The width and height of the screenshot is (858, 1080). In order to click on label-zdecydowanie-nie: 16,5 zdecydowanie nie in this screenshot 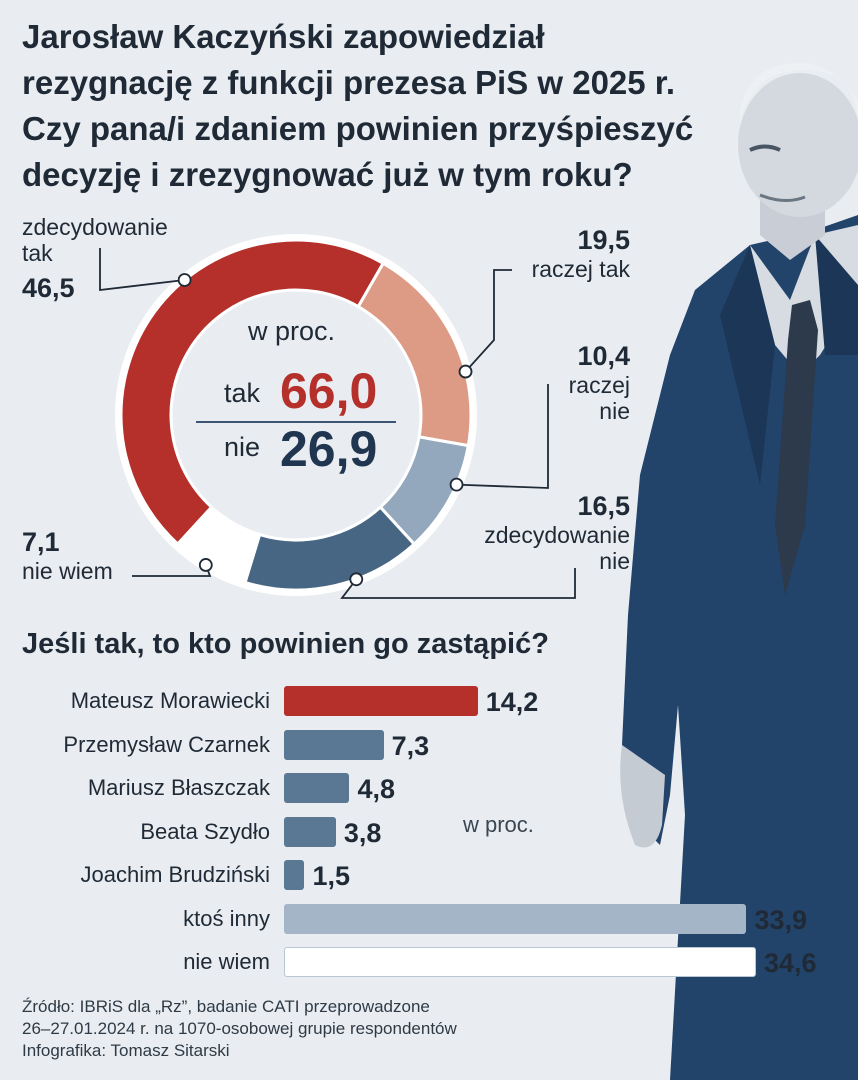, I will do `click(535, 532)`.